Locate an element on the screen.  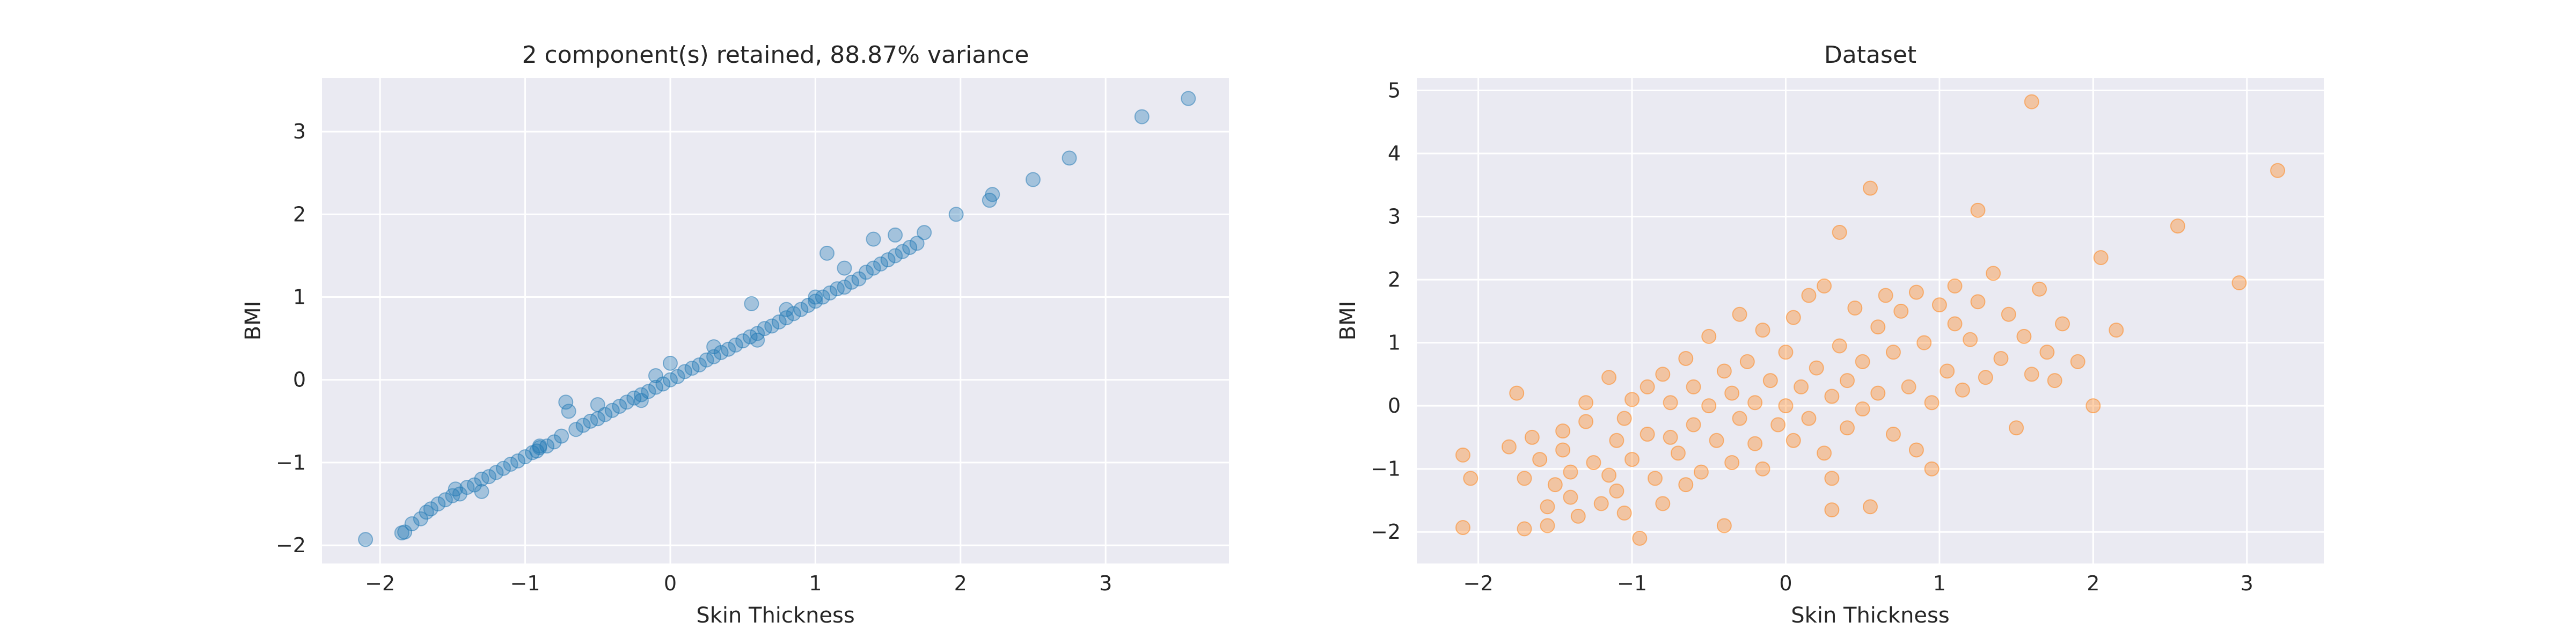
chart-title: 2 component(s) retained, 88.87% variance is located at coordinates (775, 55).